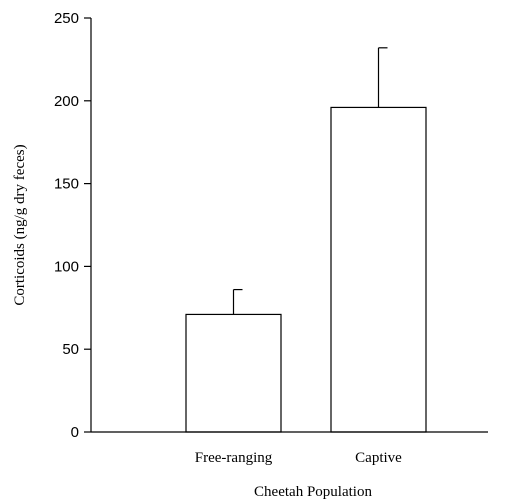 The width and height of the screenshot is (518, 502). I want to click on y-tick-label-5: 250, so click(66, 18).